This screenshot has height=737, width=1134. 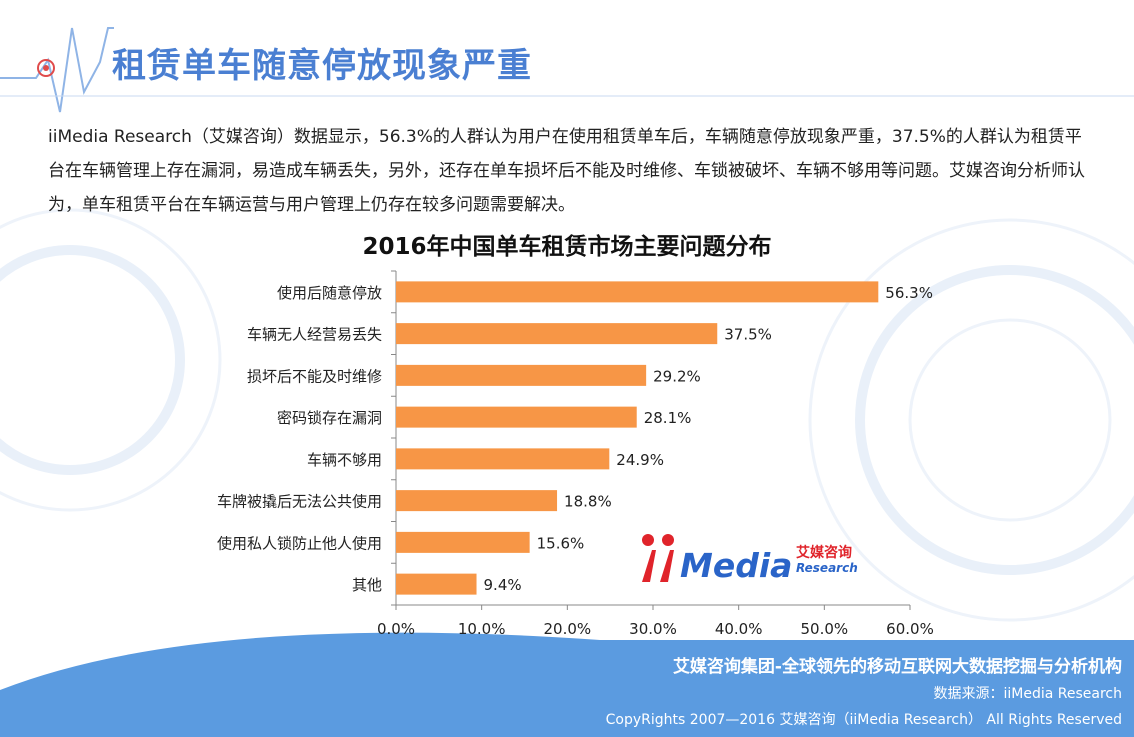 I want to click on page-title: 租赁单车随意停放现象严重, so click(x=322, y=66).